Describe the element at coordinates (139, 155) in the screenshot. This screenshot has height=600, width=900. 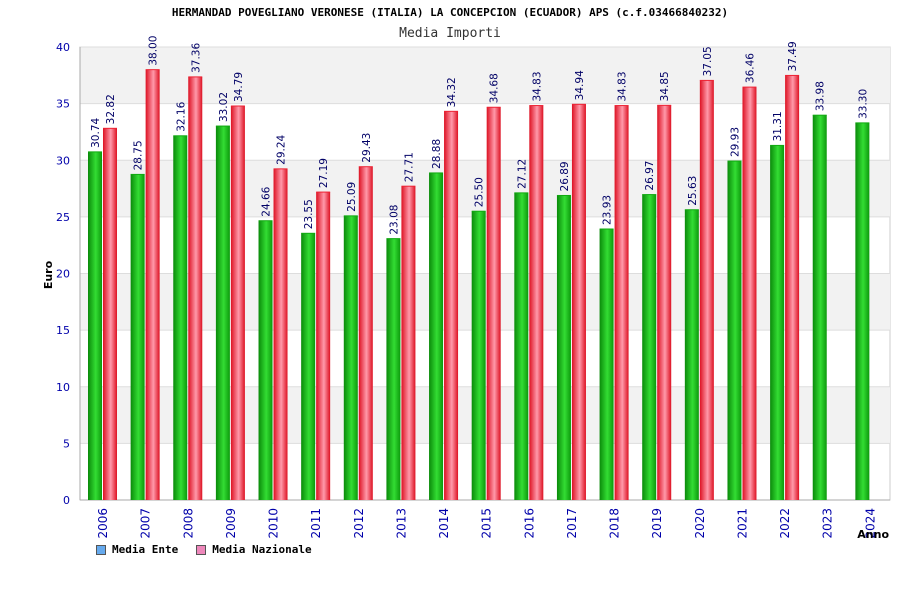
I see `data-label-media-ente: 28.75` at that location.